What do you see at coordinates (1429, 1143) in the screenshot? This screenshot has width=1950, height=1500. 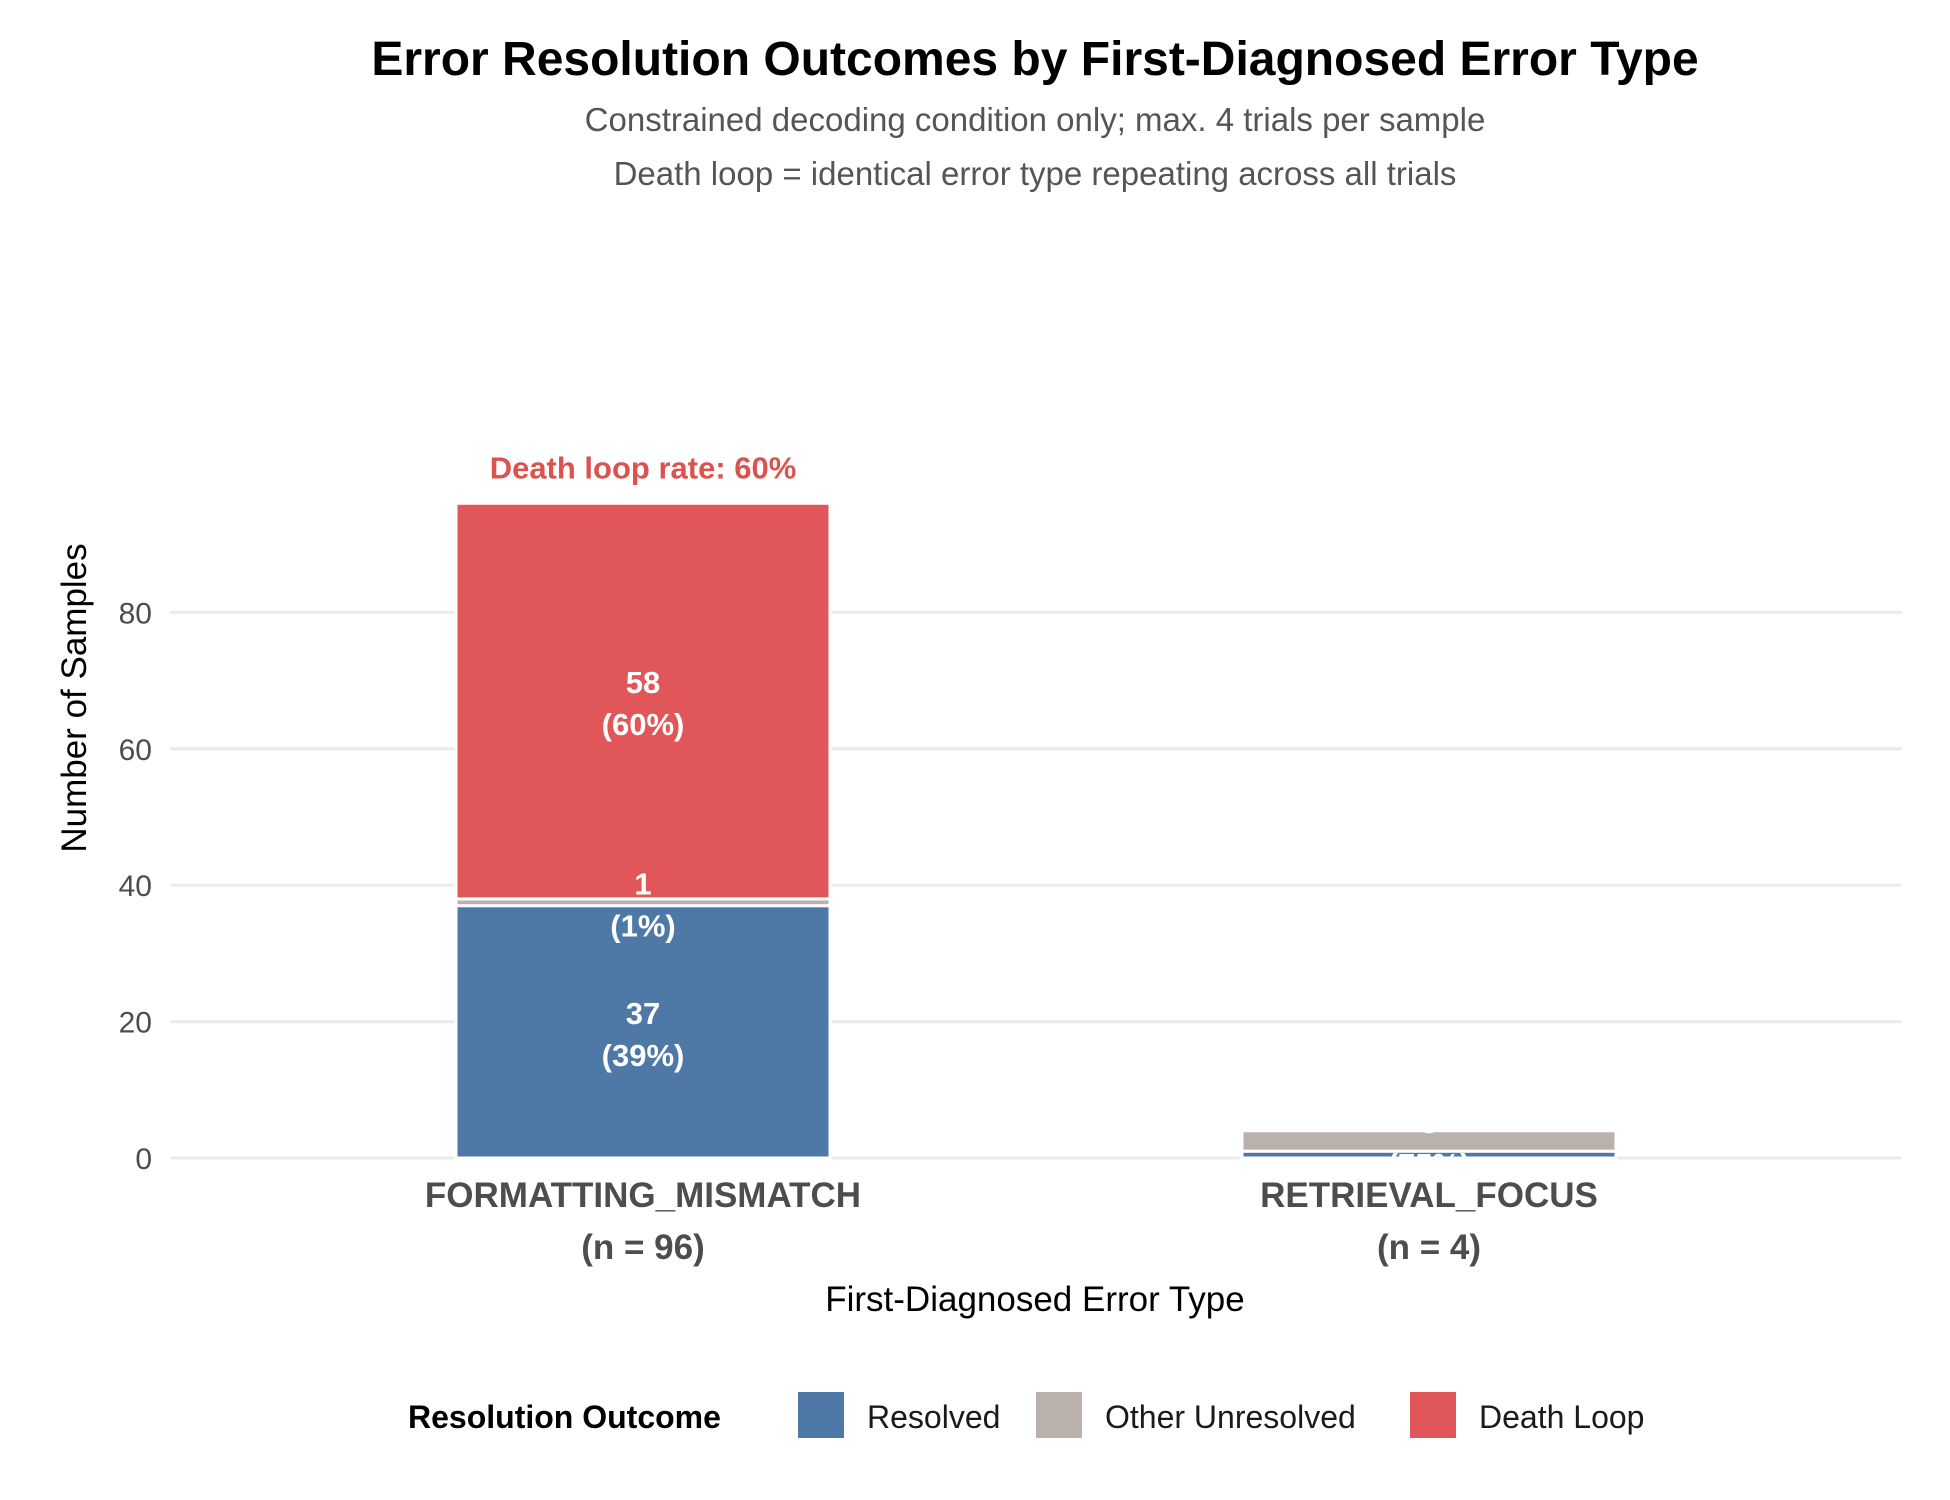 I see `segment-label-retrieval-focus-other-unresolved: 3 (75%)` at bounding box center [1429, 1143].